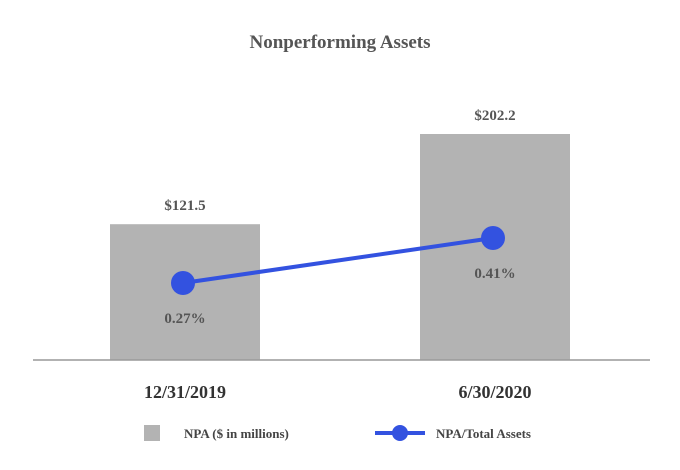 This screenshot has width=680, height=470. What do you see at coordinates (184, 319) in the screenshot?
I see `line-value-label-0: 0.27%` at bounding box center [184, 319].